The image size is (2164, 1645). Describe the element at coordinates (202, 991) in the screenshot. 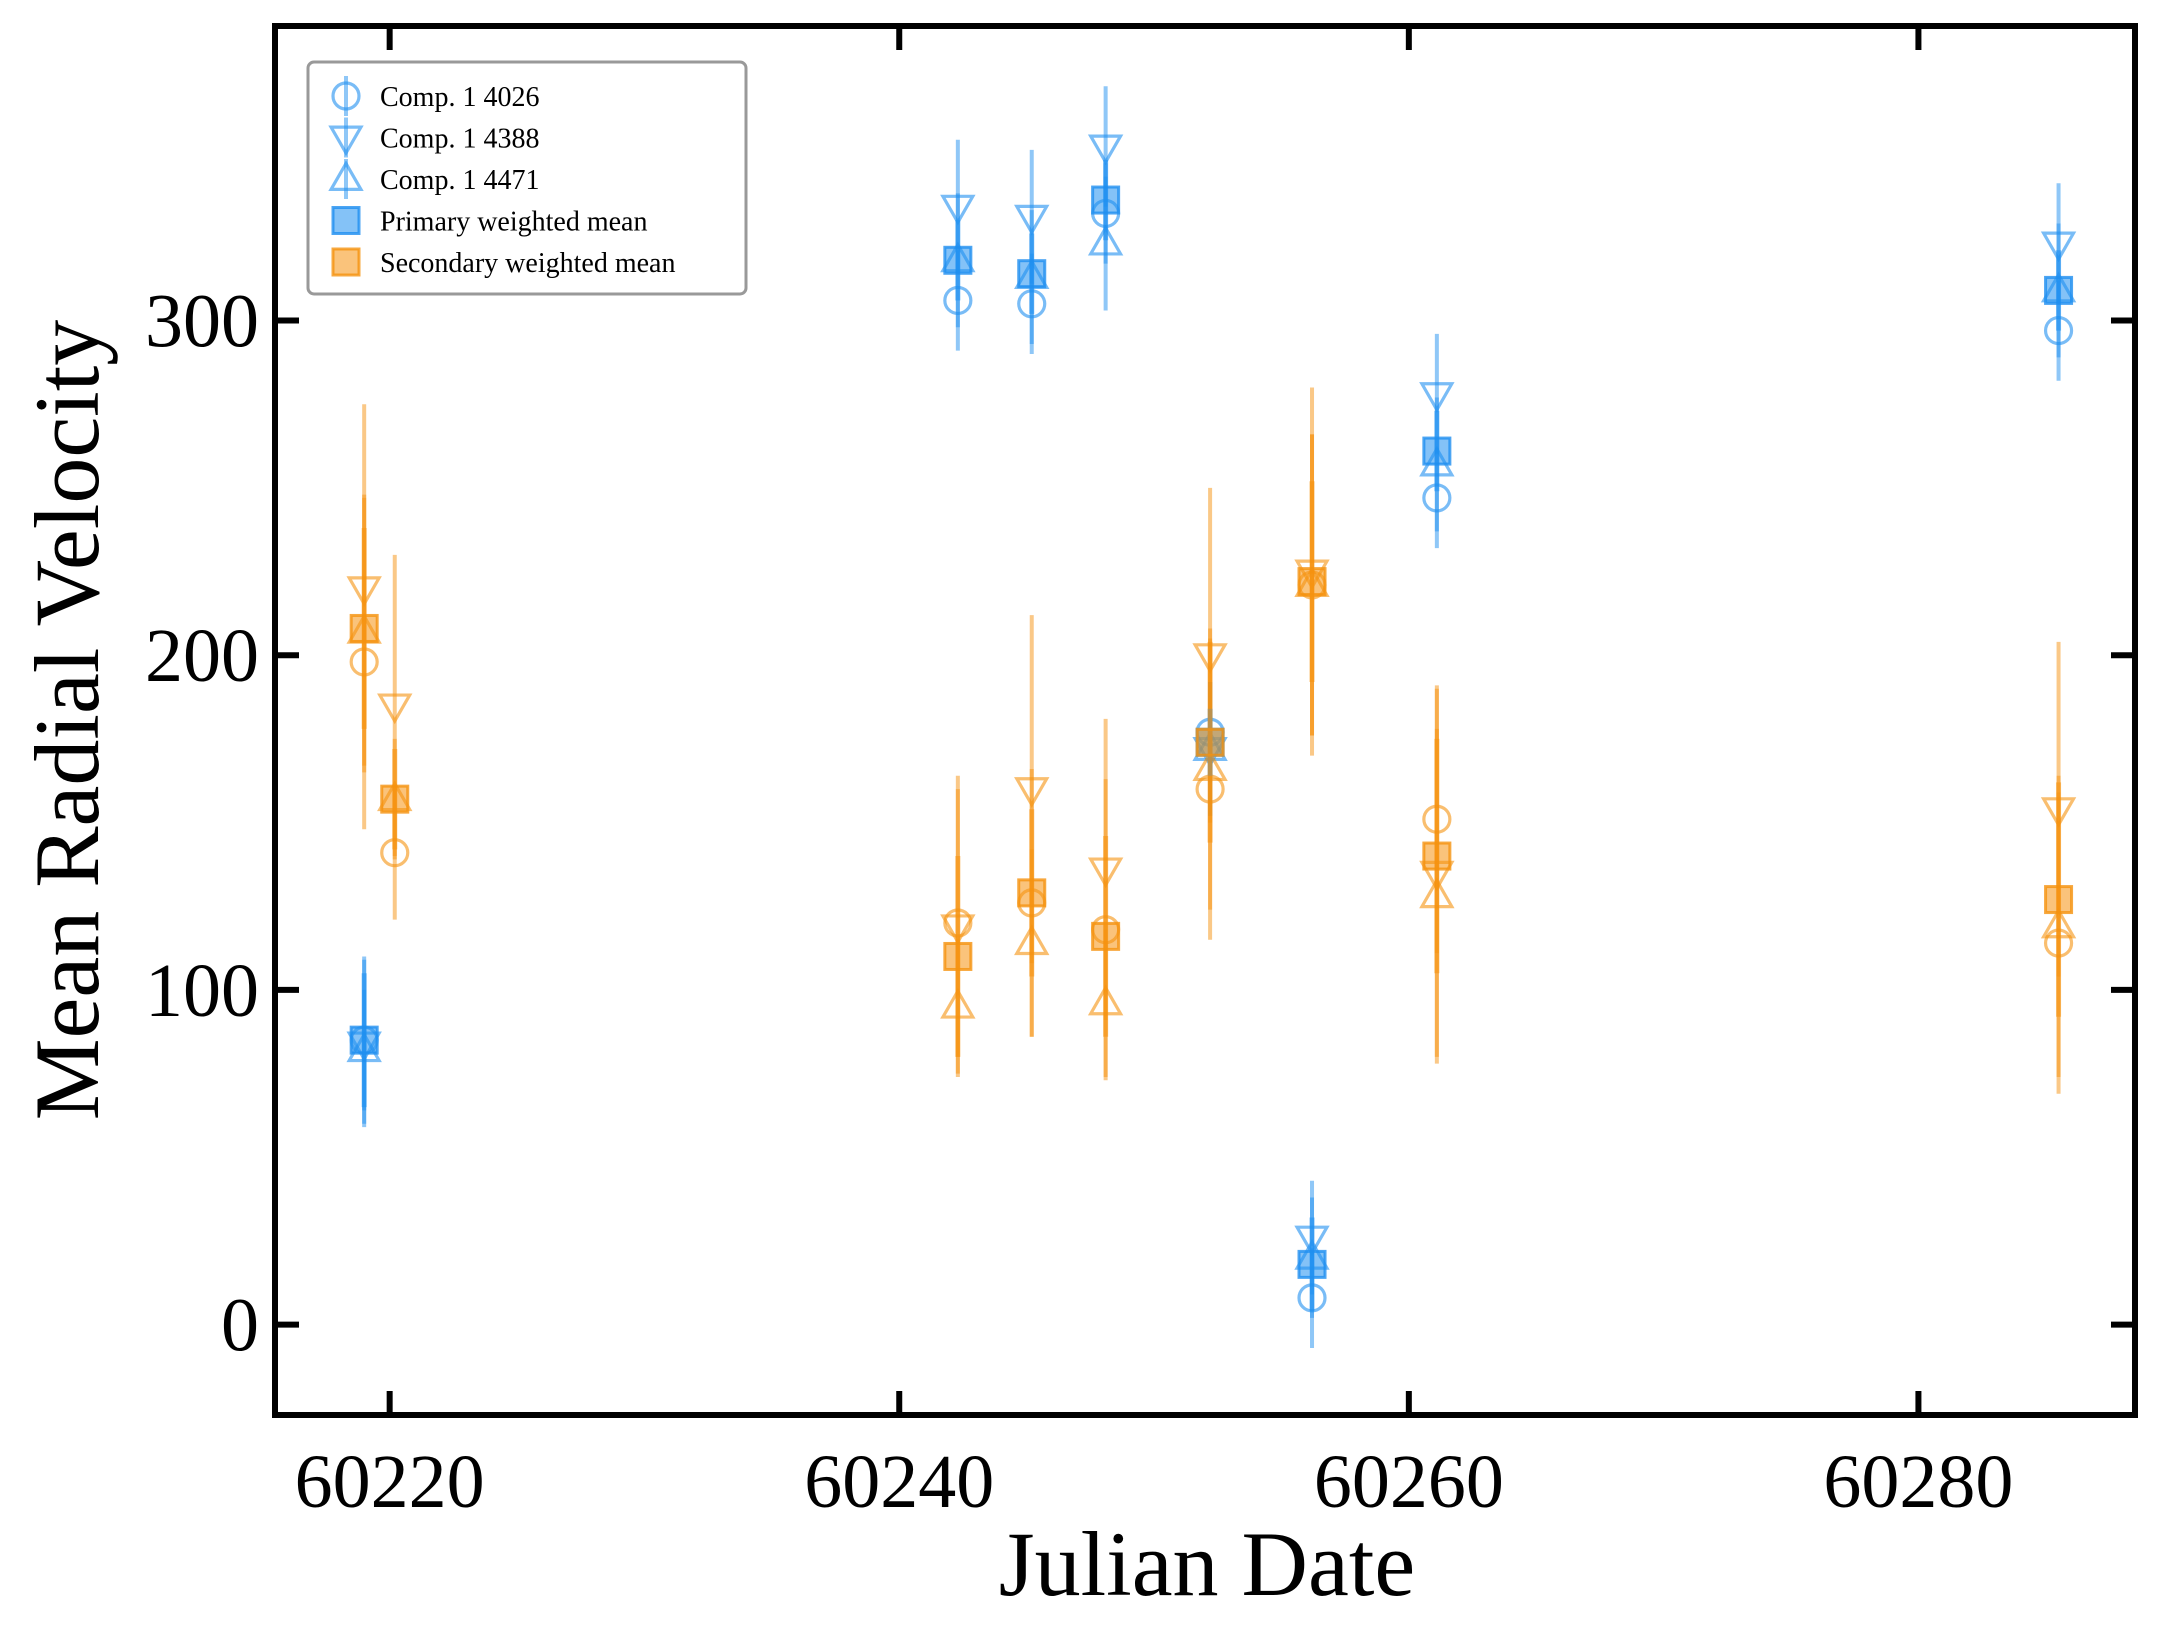

I see `y-tick-label: 100` at that location.